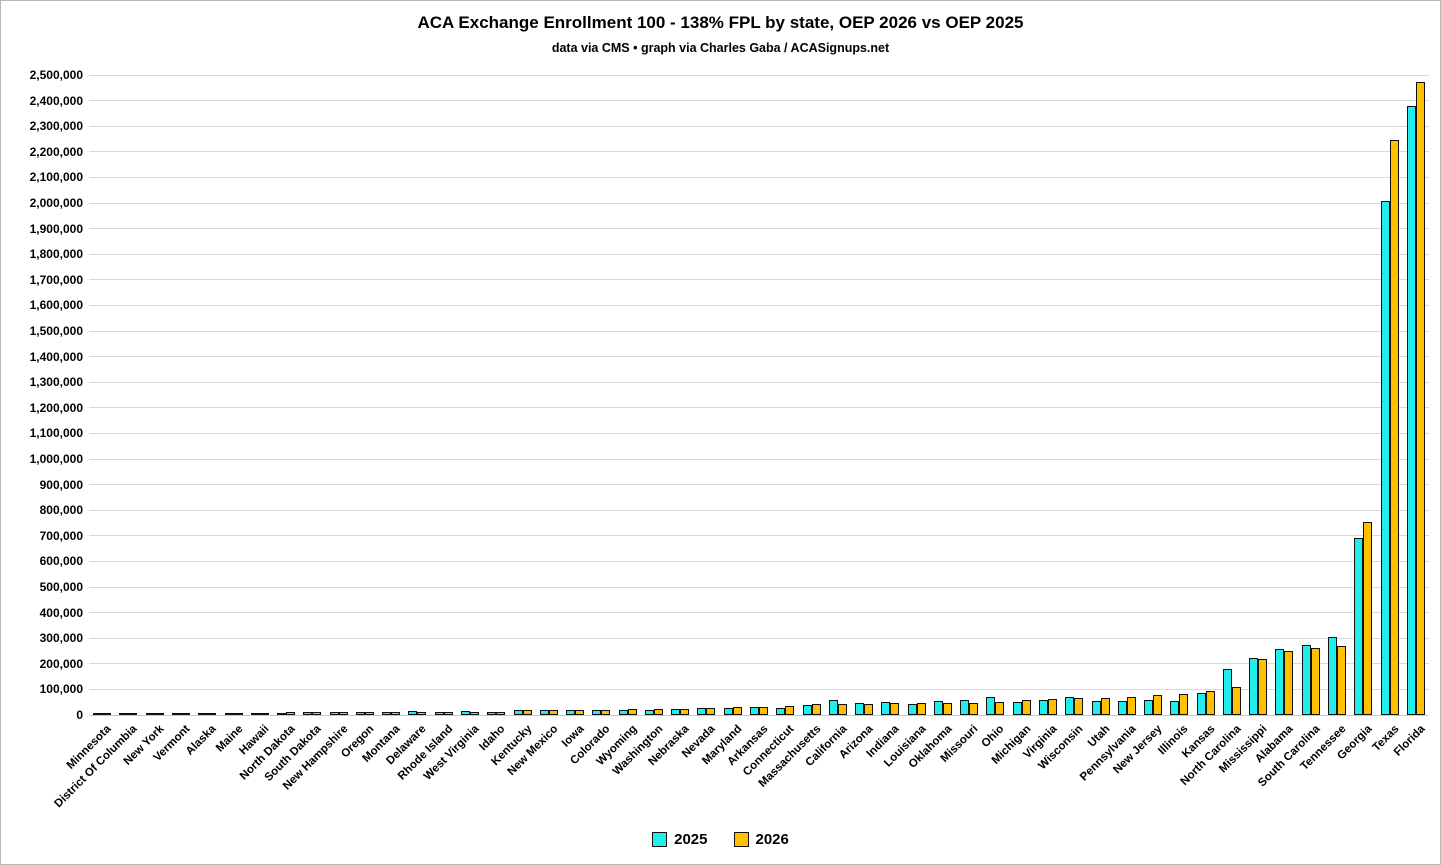 The height and width of the screenshot is (865, 1441). What do you see at coordinates (676, 712) in the screenshot?
I see `bar-nebraska-2025` at bounding box center [676, 712].